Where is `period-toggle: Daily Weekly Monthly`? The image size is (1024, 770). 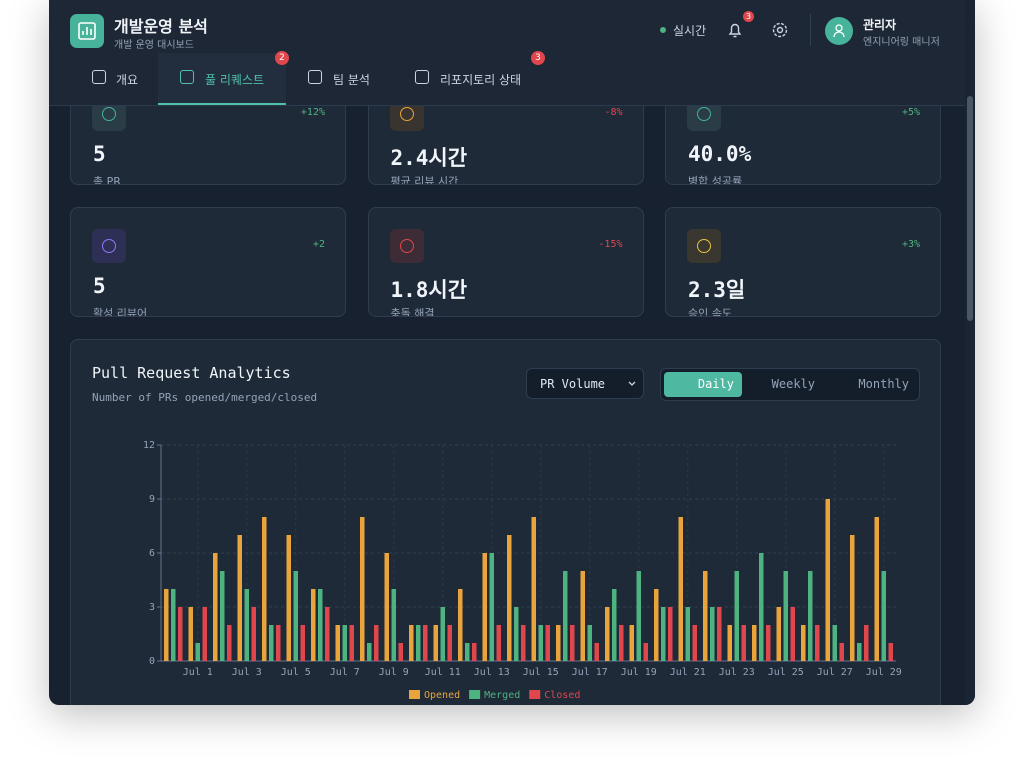 period-toggle: Daily Weekly Monthly is located at coordinates (790, 384).